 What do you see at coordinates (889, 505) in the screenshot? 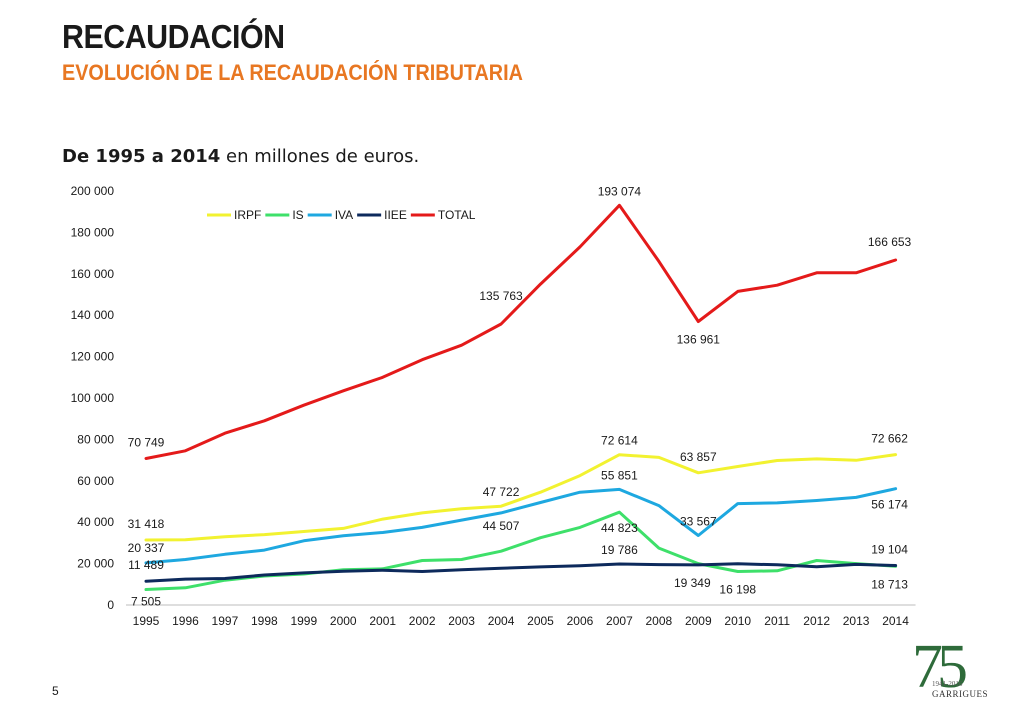
I see `data-label-iva: 56 174` at bounding box center [889, 505].